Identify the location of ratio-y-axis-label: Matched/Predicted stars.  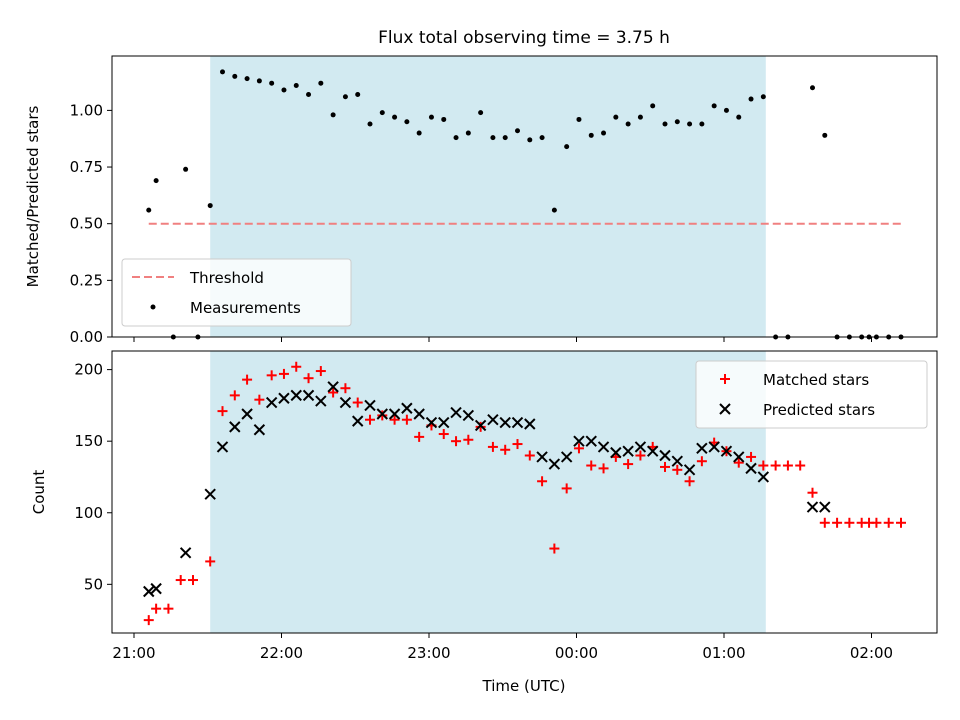
(33, 197).